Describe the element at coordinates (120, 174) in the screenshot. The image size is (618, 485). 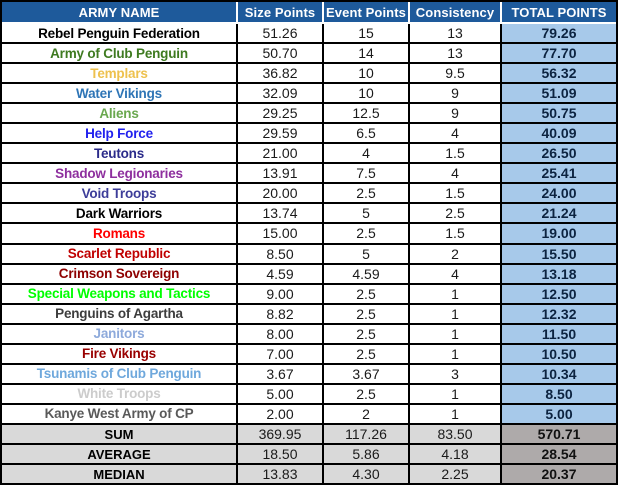
I see `army-name-cell: Shadow Legionaries` at that location.